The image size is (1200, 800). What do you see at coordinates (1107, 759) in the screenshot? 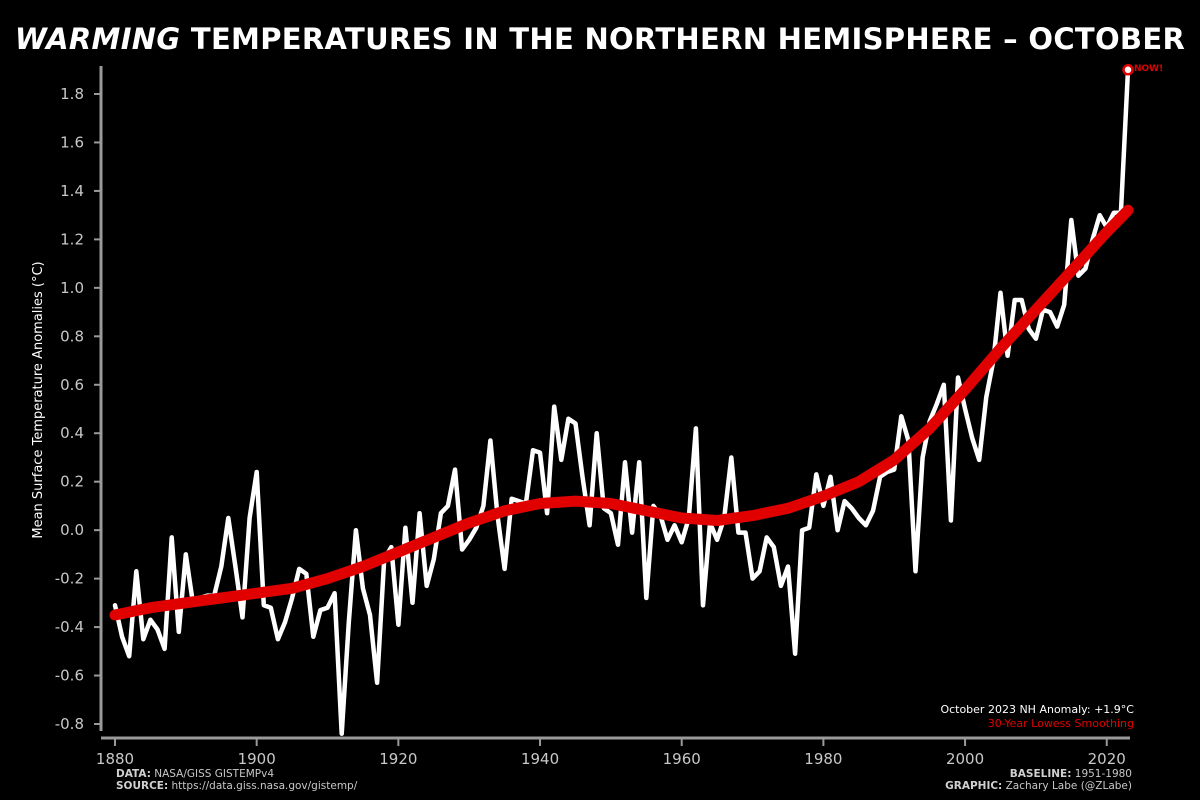
I see `x-tick-label: 2020` at bounding box center [1107, 759].